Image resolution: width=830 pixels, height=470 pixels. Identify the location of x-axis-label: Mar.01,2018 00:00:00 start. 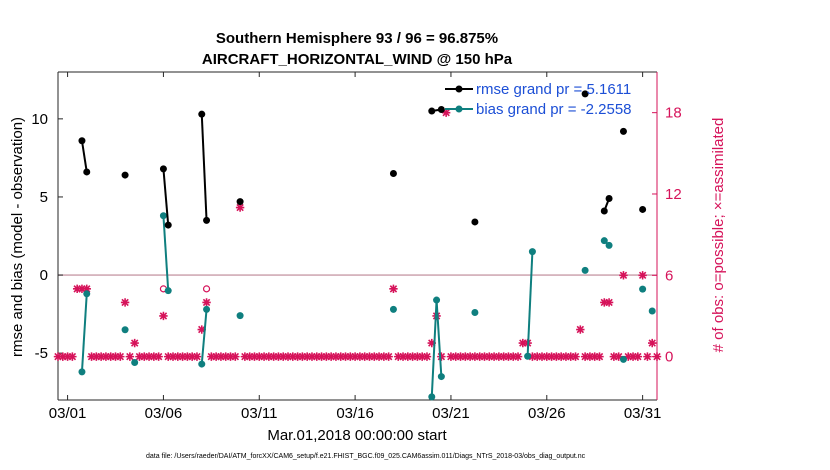
(357, 435).